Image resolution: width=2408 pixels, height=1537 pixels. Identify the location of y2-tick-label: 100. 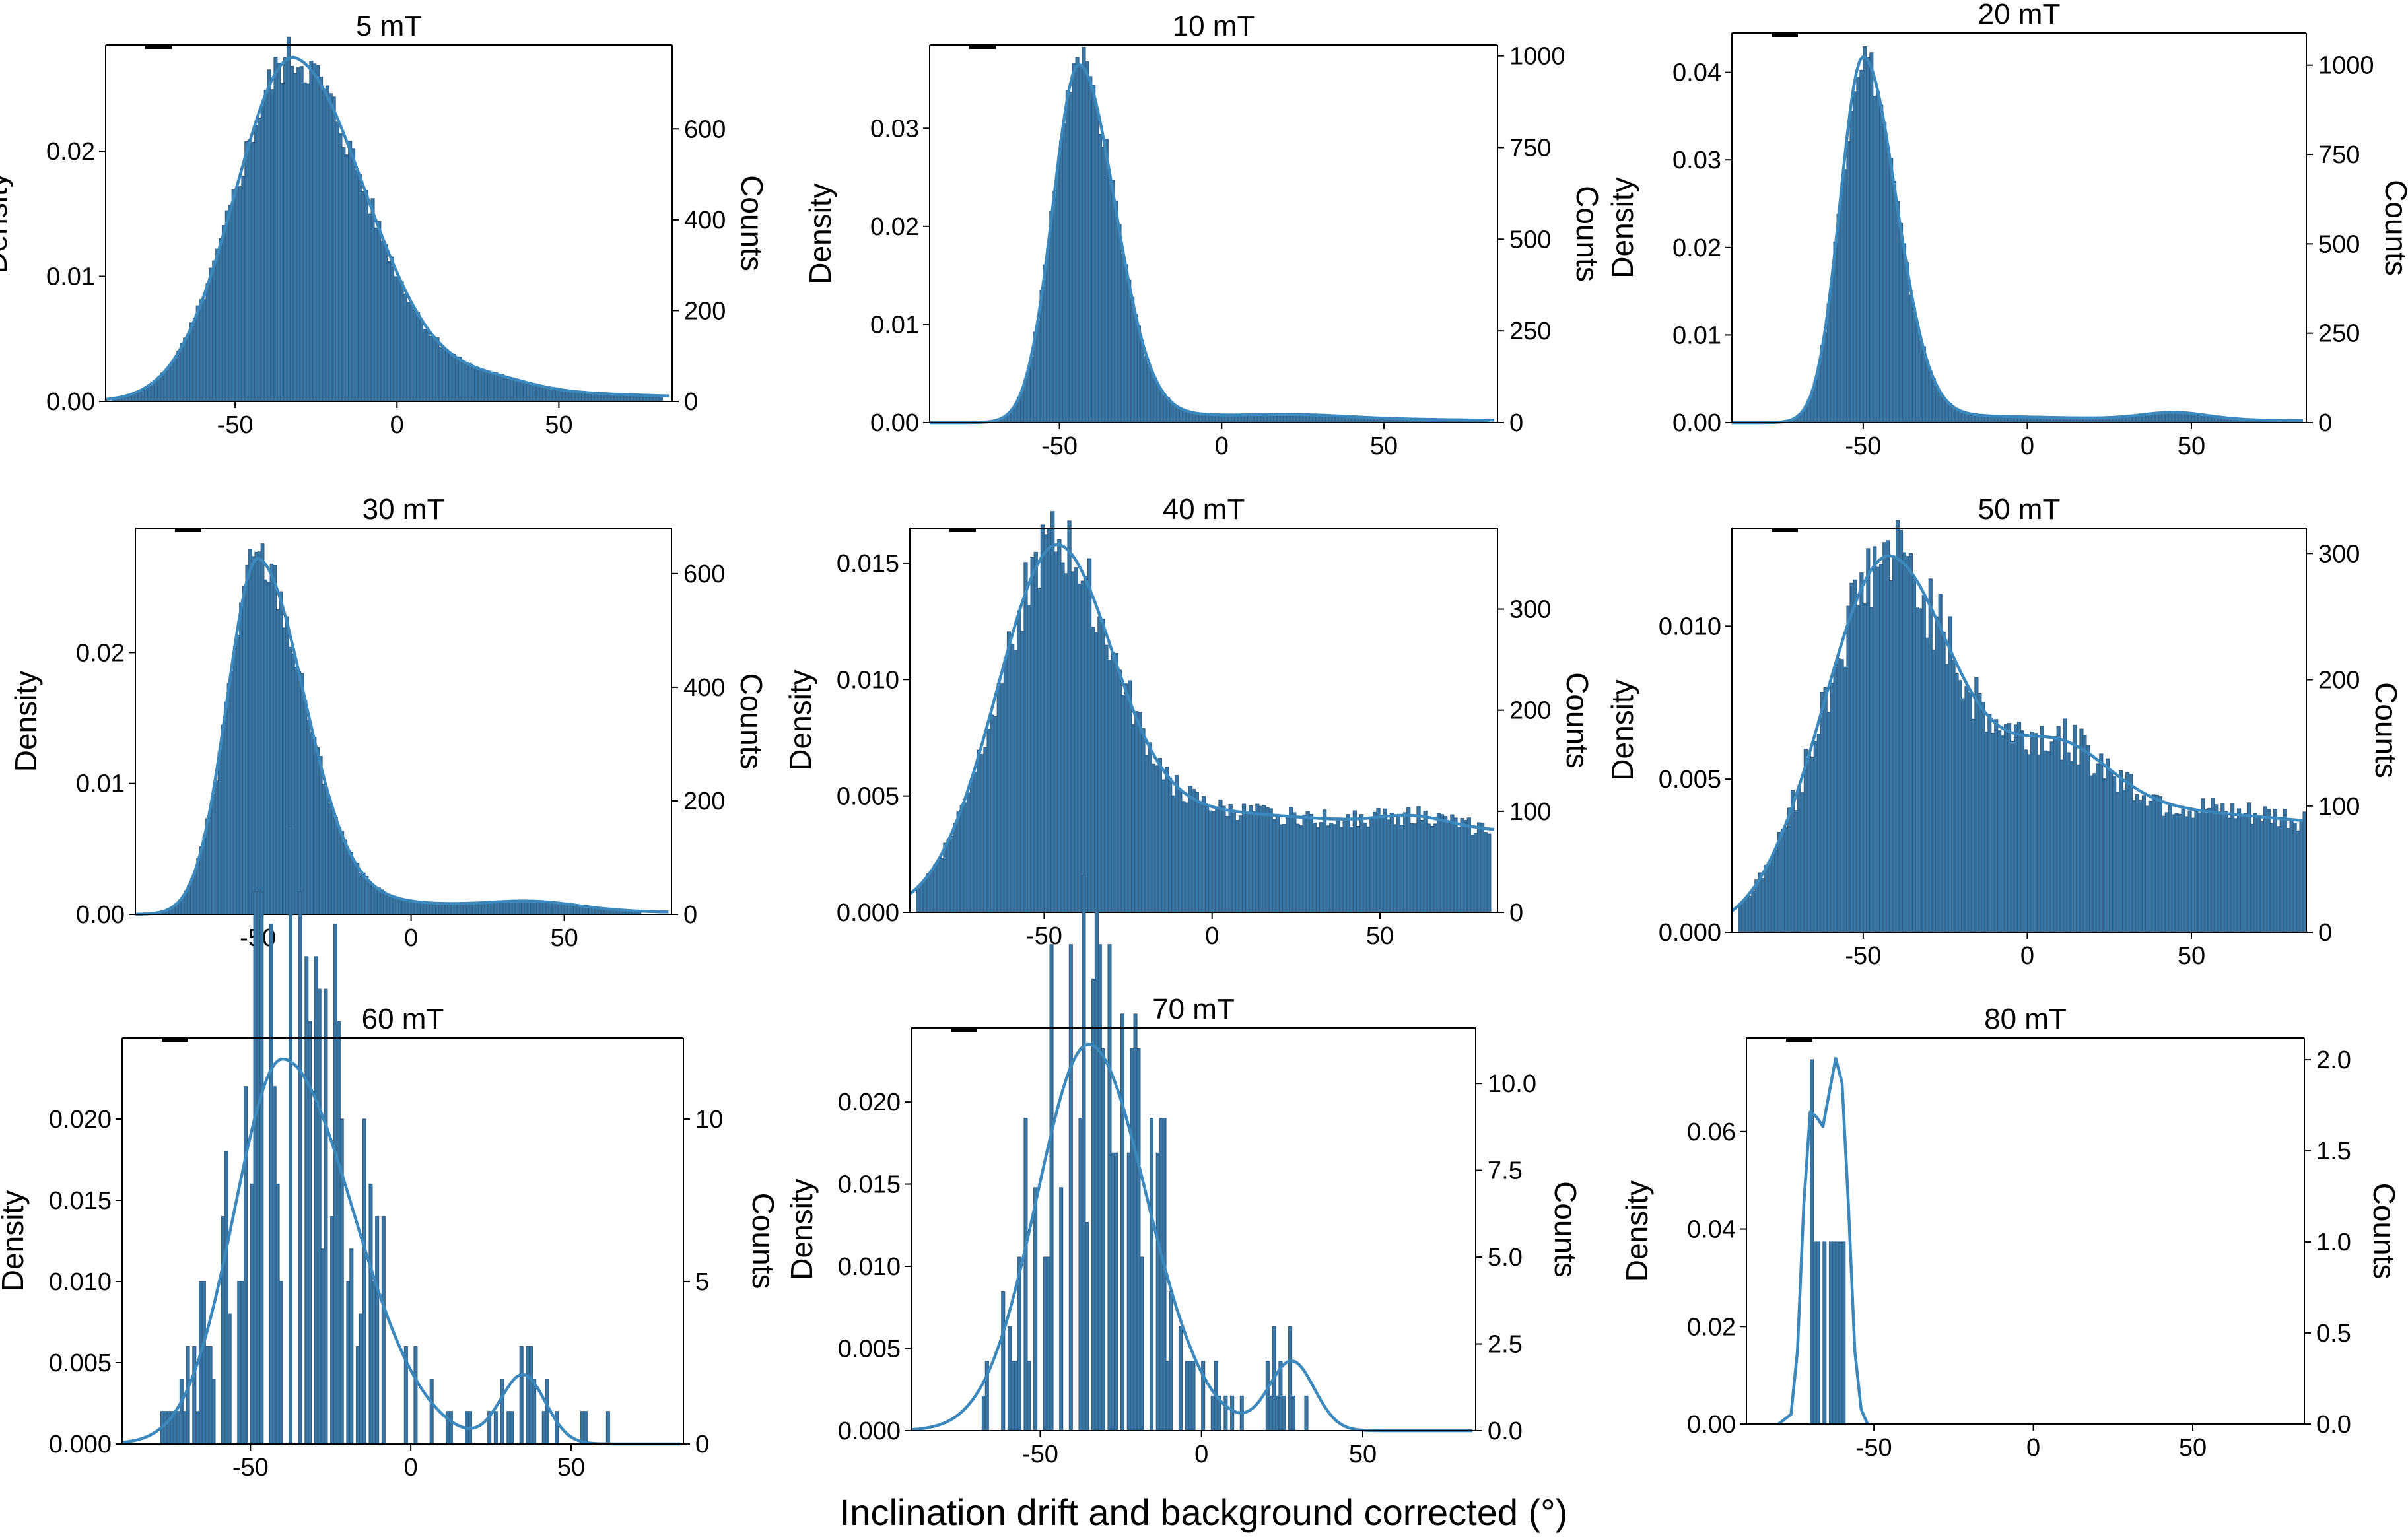
(2339, 807).